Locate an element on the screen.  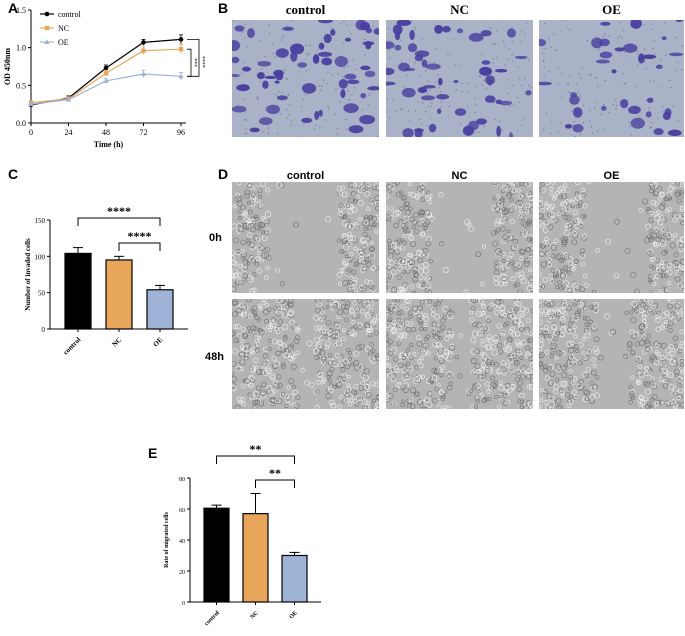
panel-b-label-nc: NC is located at coordinates (459, 9).